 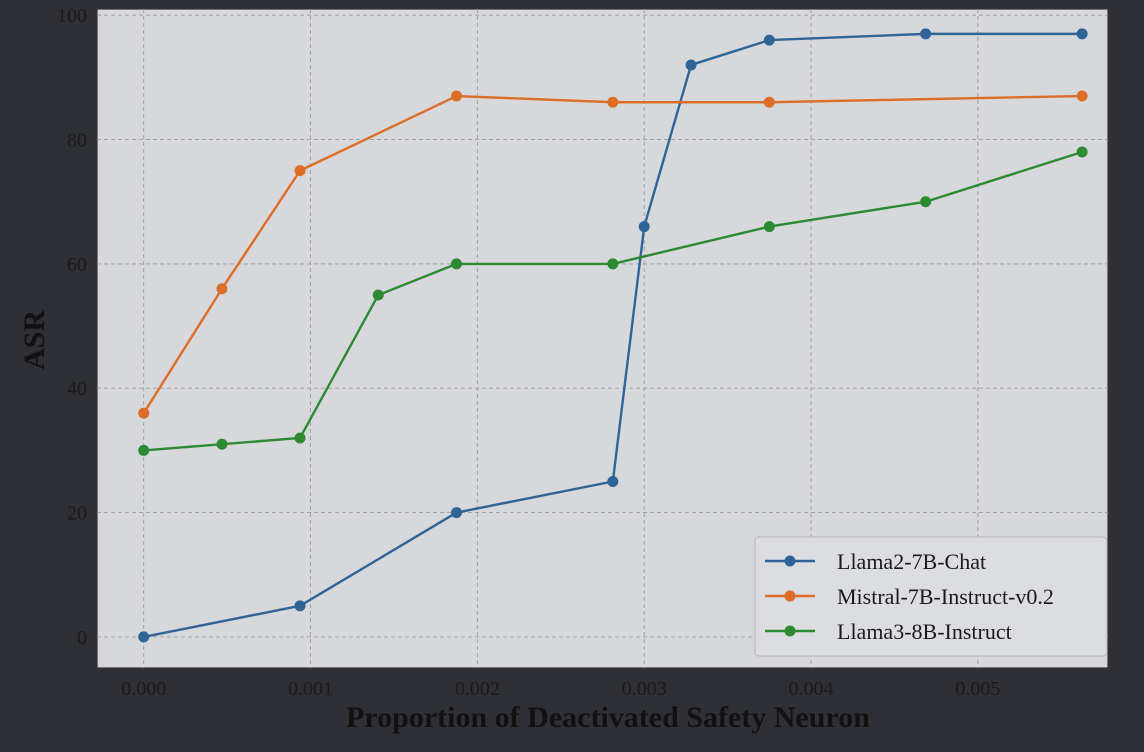 What do you see at coordinates (644, 689) in the screenshot?
I see `x-tick-label: 0.003` at bounding box center [644, 689].